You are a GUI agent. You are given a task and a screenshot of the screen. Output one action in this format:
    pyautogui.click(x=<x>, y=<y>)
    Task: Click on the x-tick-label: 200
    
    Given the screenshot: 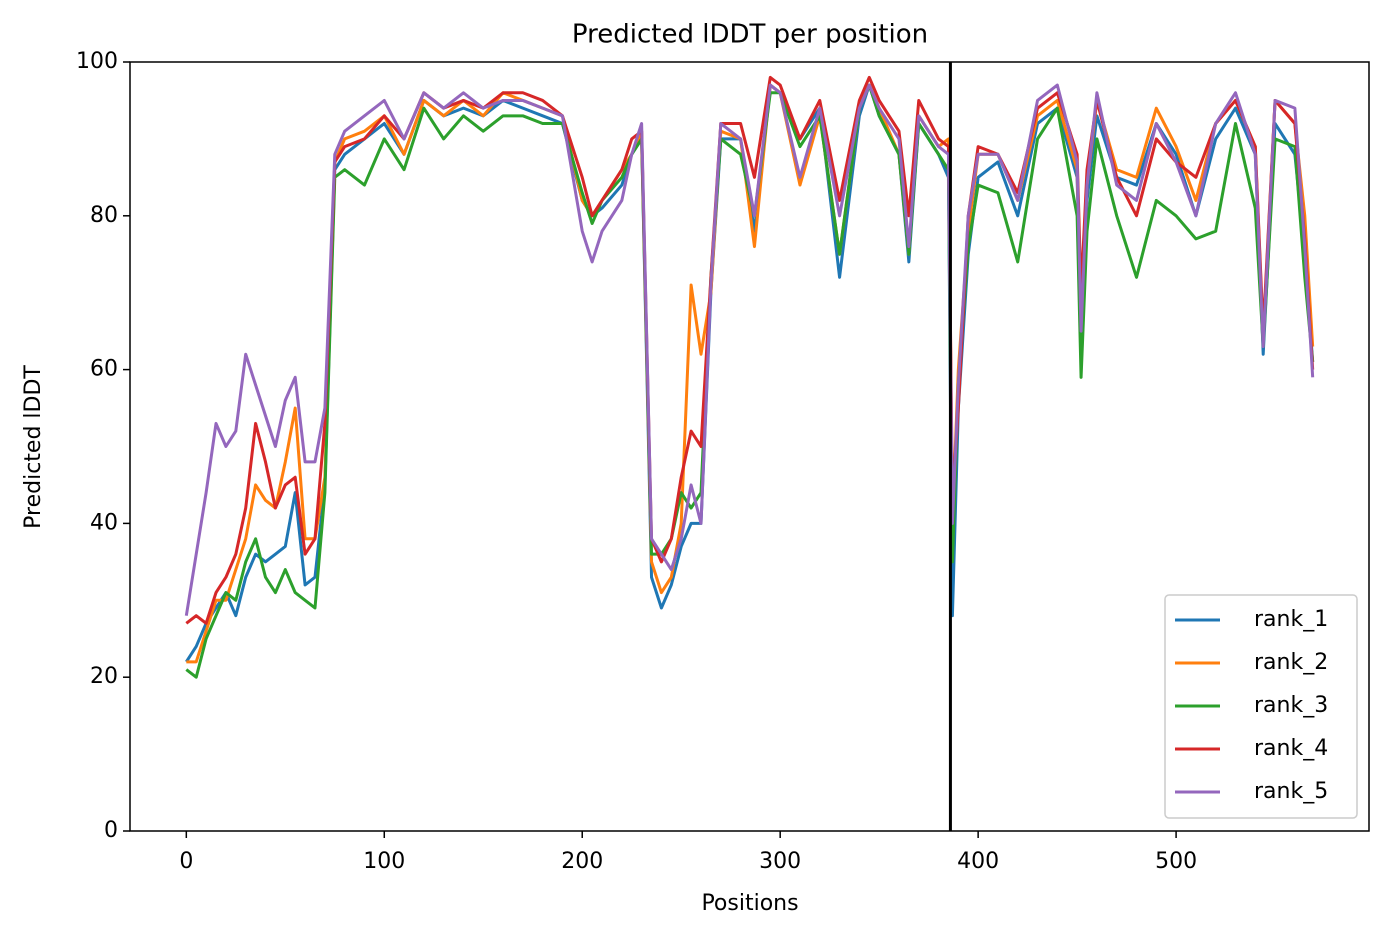 What is the action you would take?
    pyautogui.click(x=582, y=861)
    